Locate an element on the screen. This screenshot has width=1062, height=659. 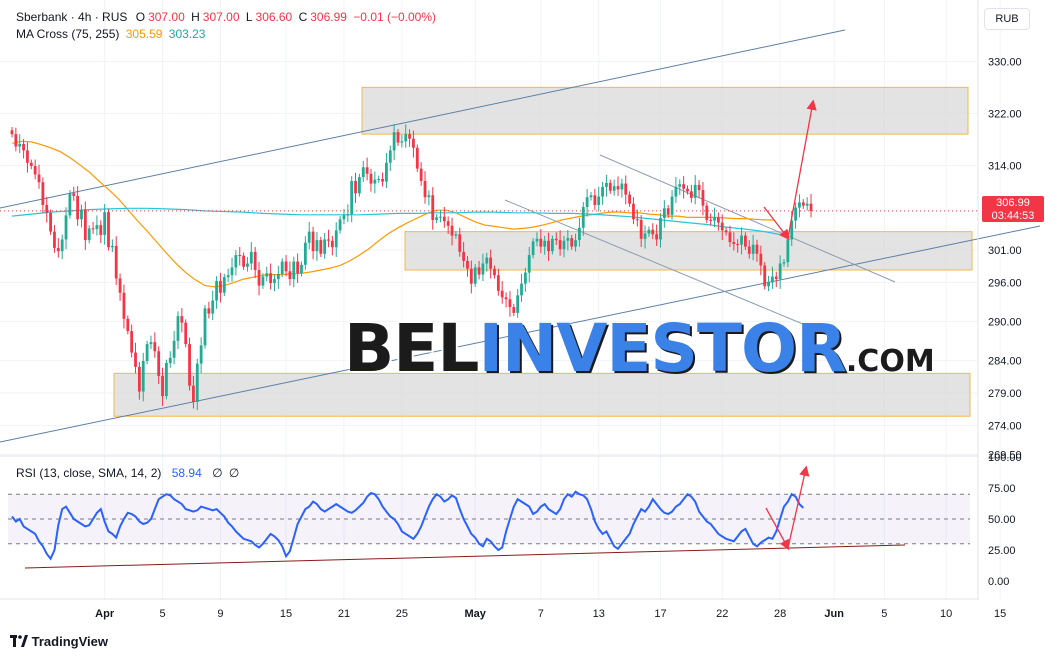
rsi-legend: RSI (13, close, SMA, 14, 2) 58.94 ∅ ∅ is located at coordinates (129, 473).